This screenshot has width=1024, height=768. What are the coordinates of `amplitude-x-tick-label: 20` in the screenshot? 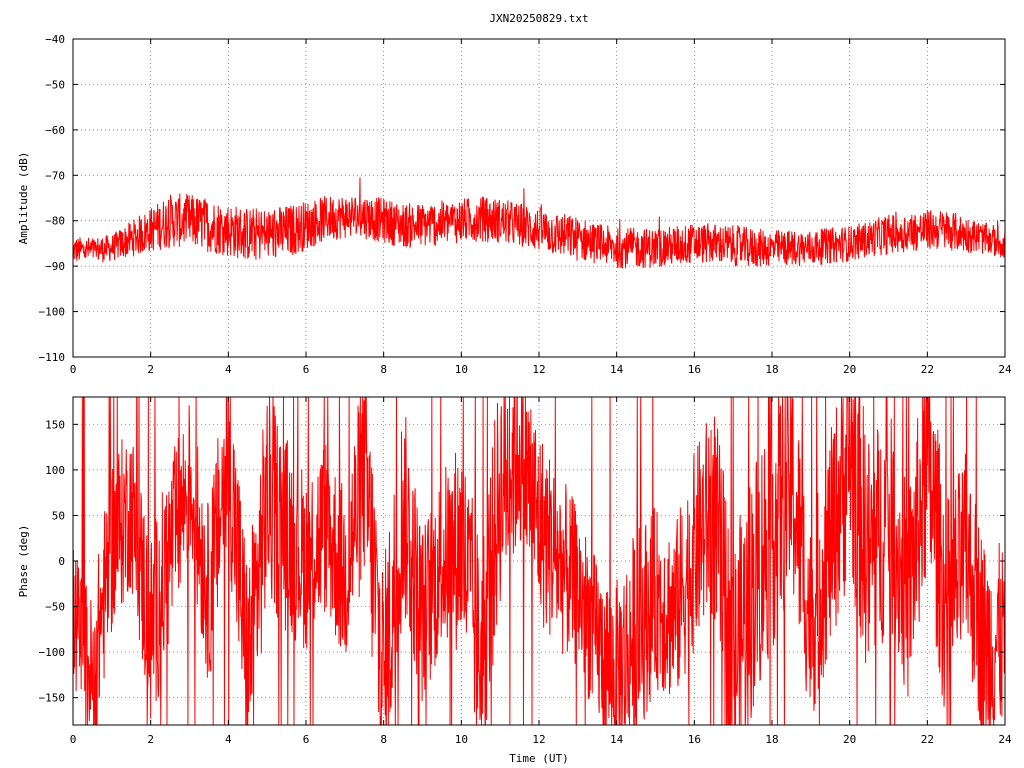 It's located at (849, 369).